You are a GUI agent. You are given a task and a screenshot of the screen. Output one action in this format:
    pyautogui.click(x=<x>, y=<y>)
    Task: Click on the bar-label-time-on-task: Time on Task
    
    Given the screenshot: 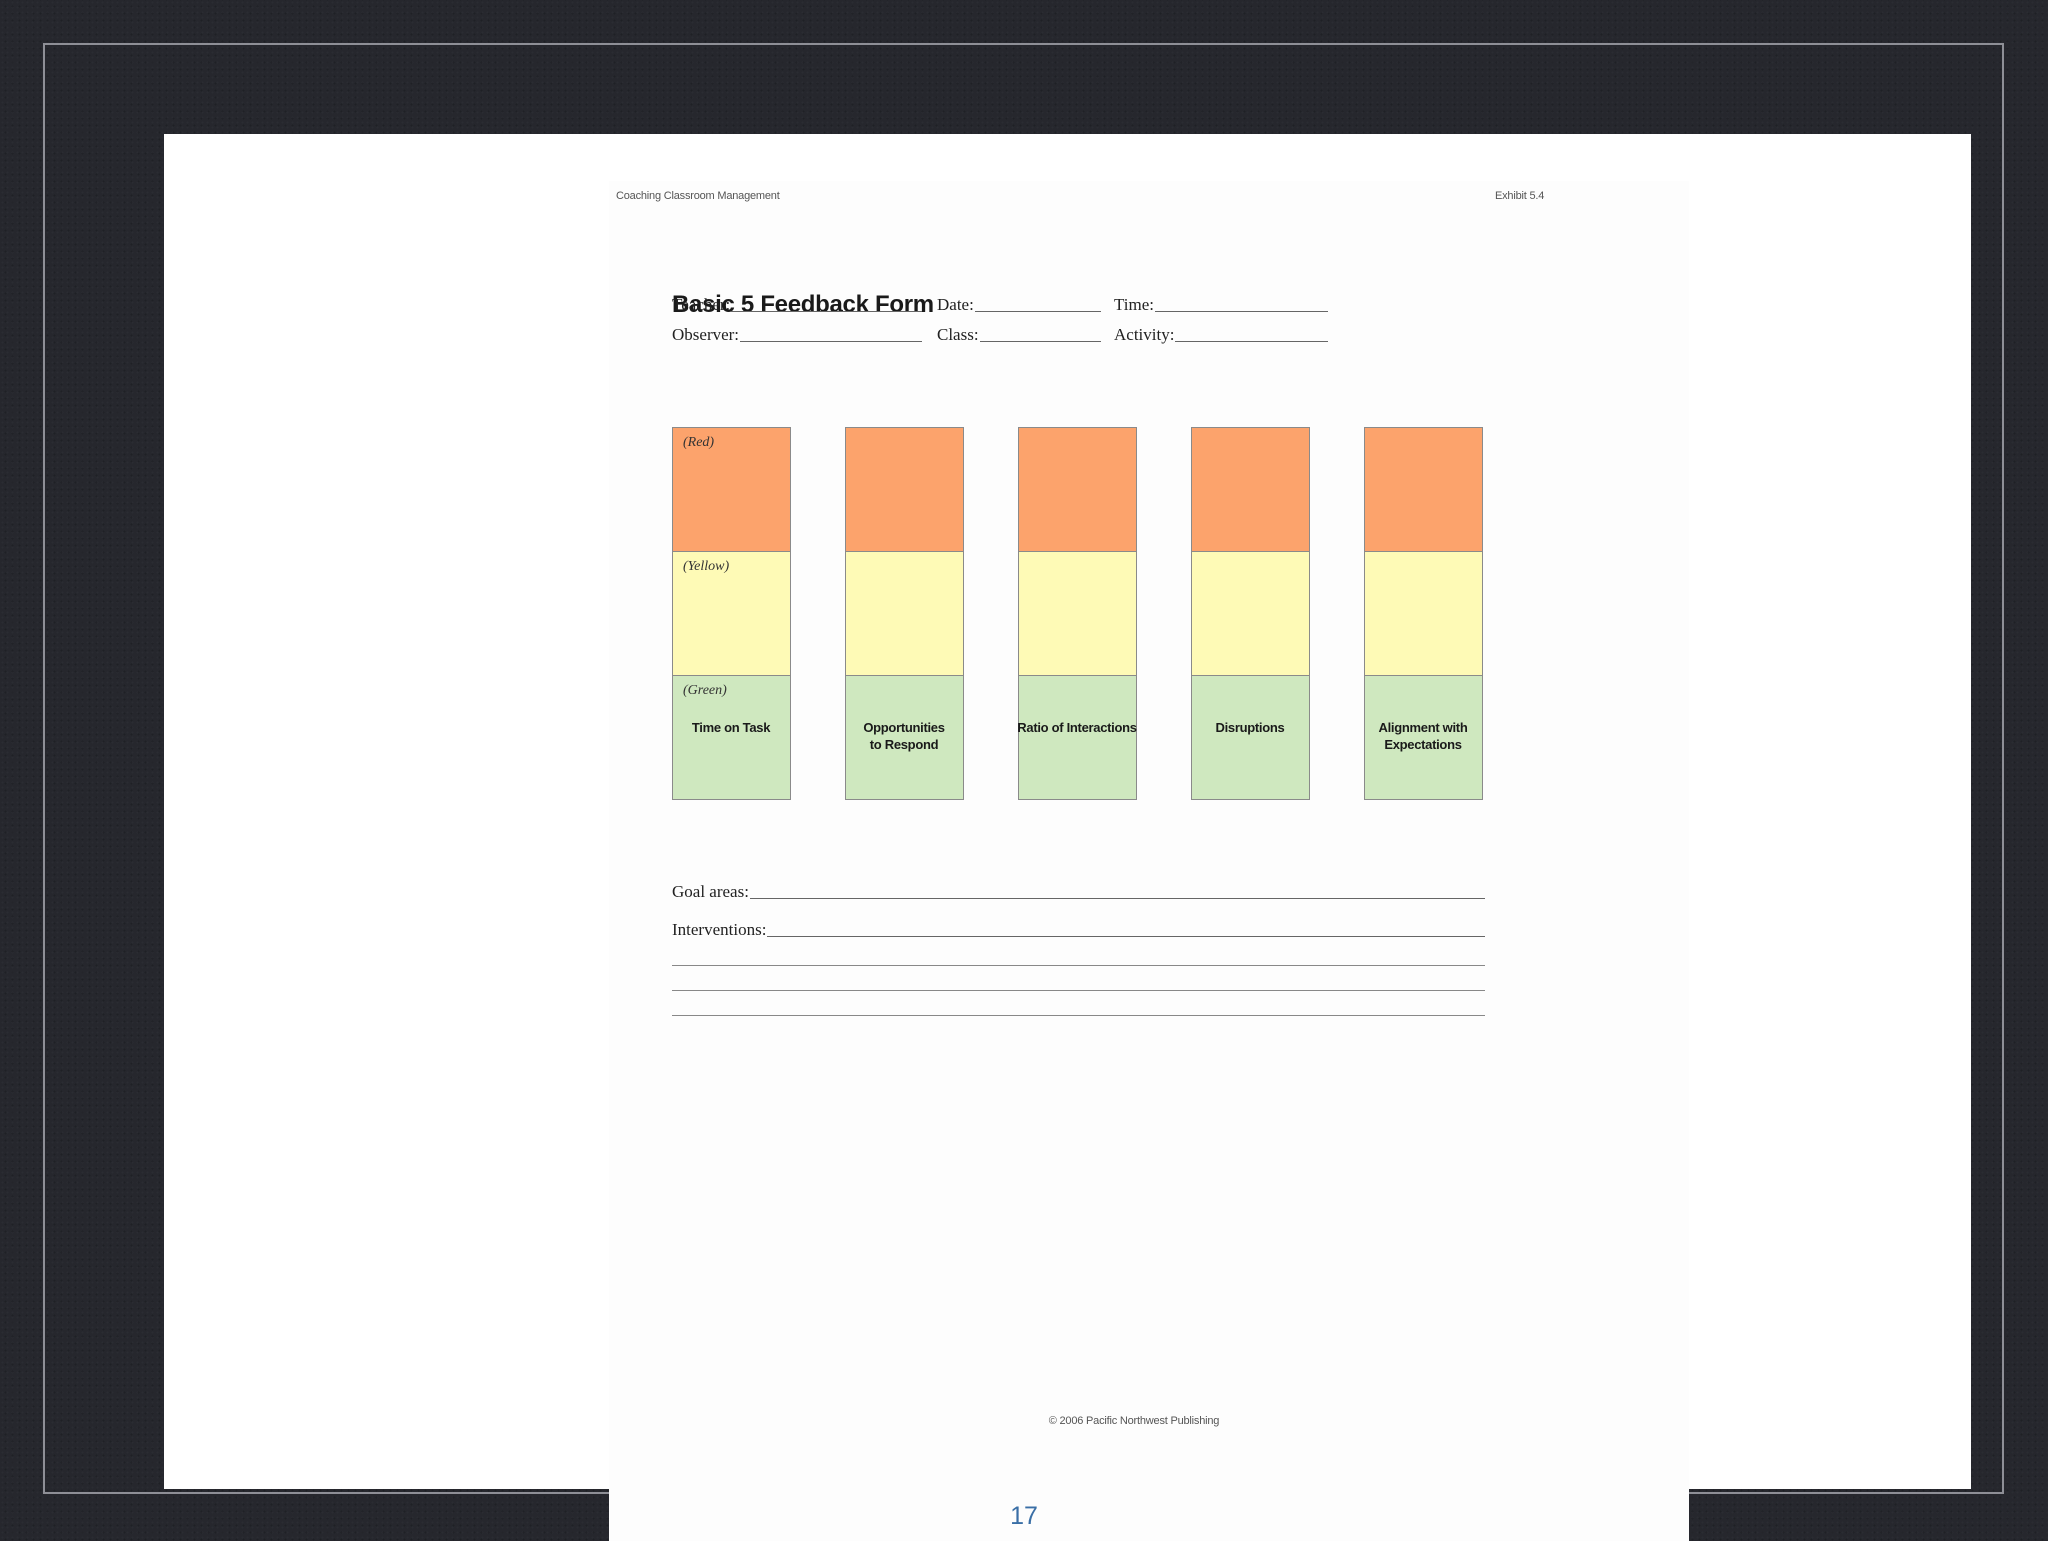 What is the action you would take?
    pyautogui.click(x=731, y=727)
    